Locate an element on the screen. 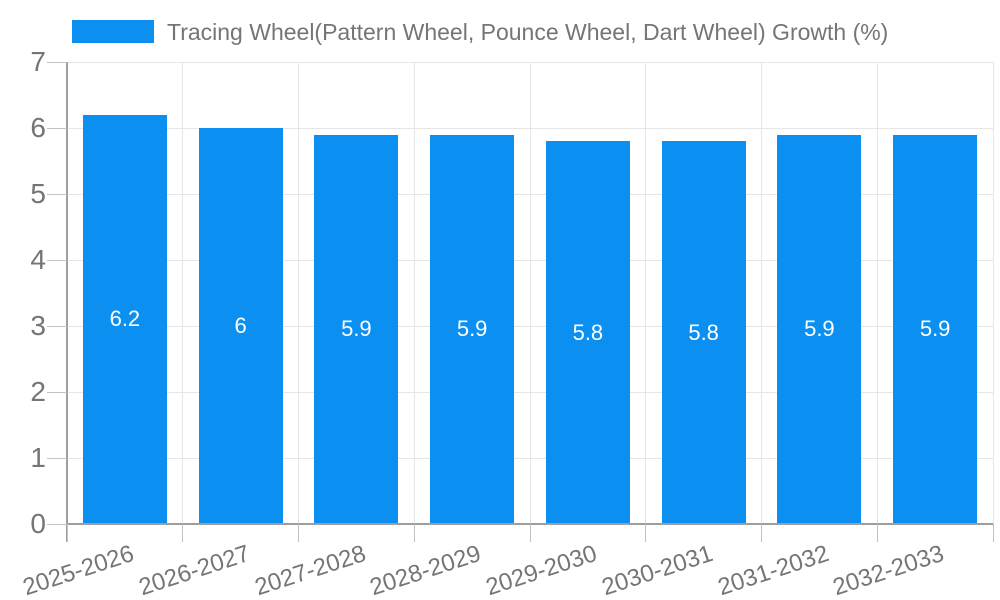  y-axis-tick-label: 5 is located at coordinates (38, 193).